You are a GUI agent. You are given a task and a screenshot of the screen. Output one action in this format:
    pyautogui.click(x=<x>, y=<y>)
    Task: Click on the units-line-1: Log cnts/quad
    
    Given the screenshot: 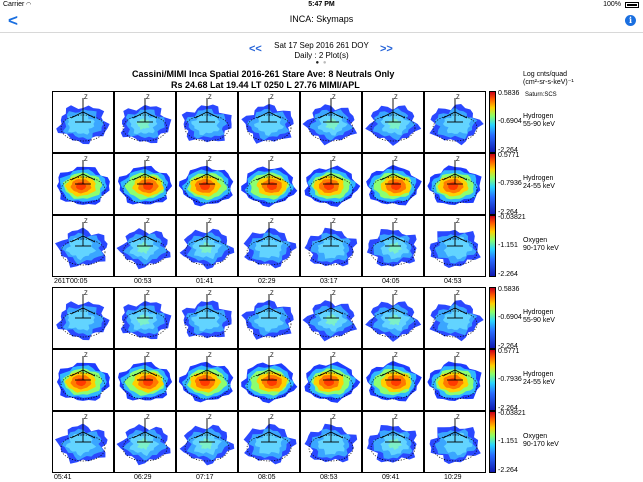 What is the action you would take?
    pyautogui.click(x=545, y=74)
    